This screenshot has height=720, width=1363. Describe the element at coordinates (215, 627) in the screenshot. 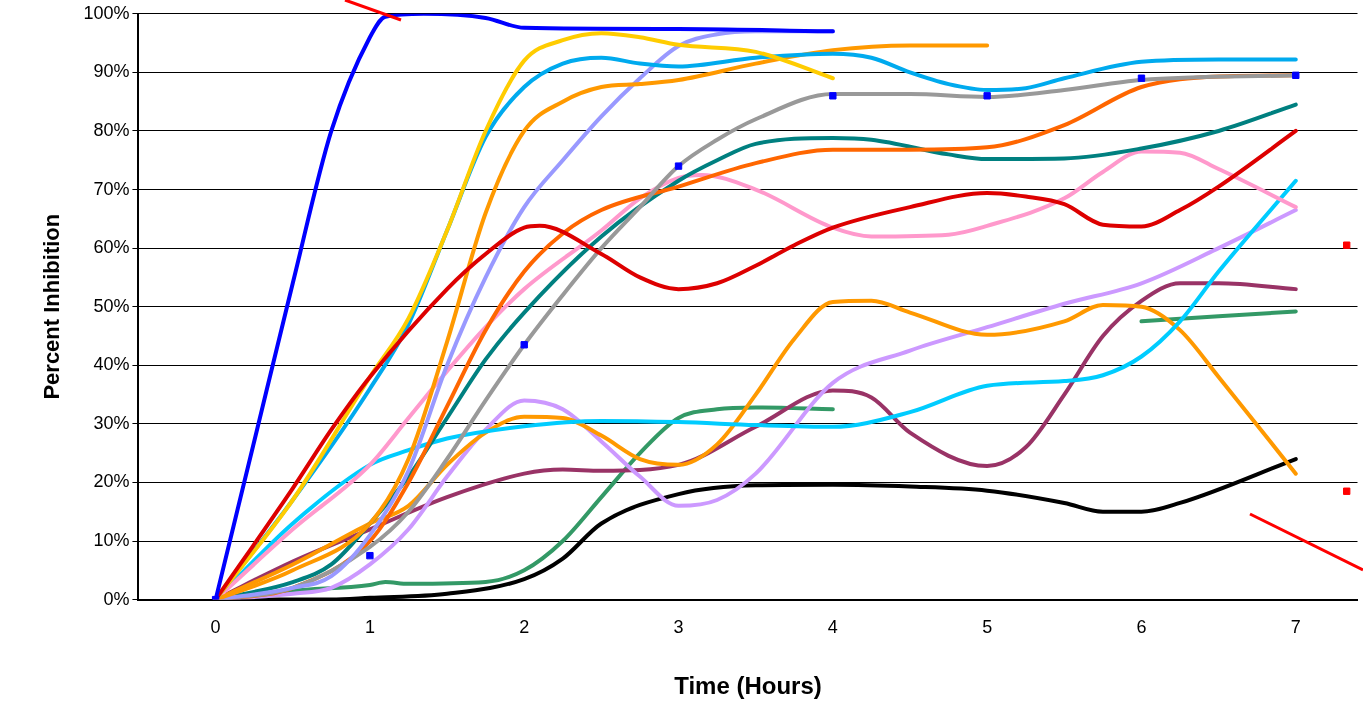

I see `x-tick-label: 0` at that location.